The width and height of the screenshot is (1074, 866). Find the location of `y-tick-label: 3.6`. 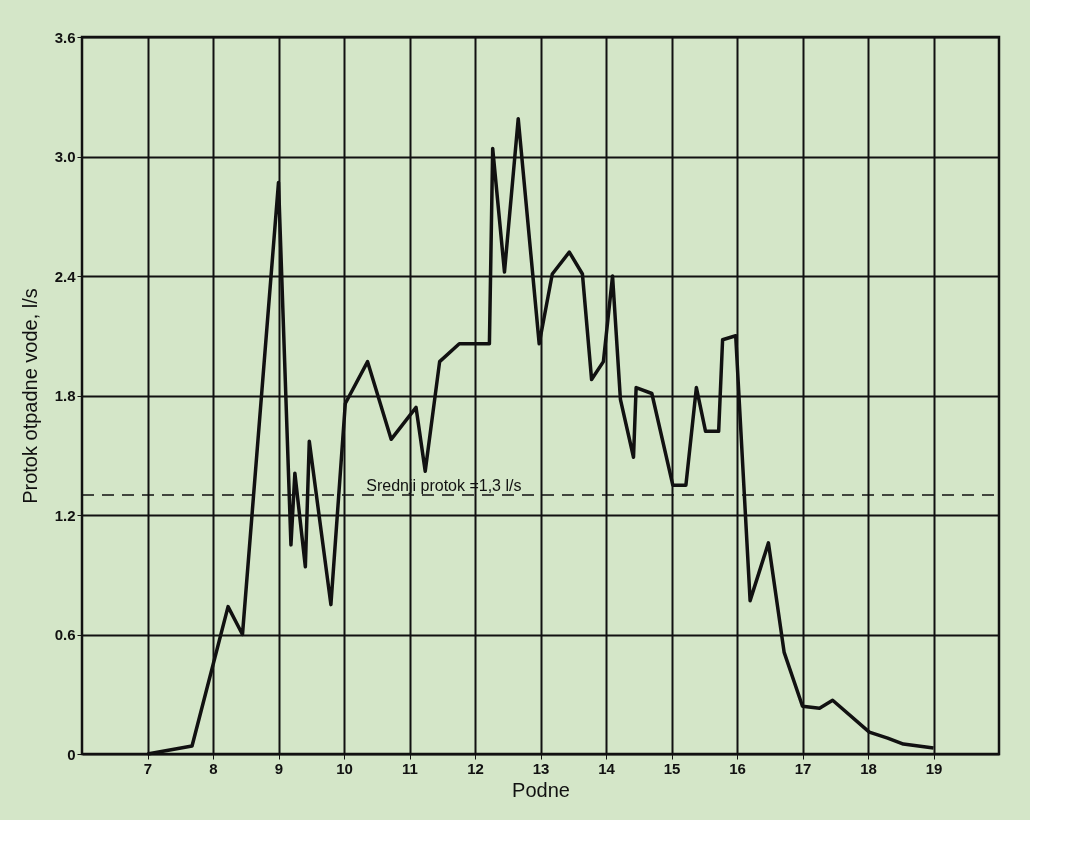

y-tick-label: 3.6 is located at coordinates (65, 37).